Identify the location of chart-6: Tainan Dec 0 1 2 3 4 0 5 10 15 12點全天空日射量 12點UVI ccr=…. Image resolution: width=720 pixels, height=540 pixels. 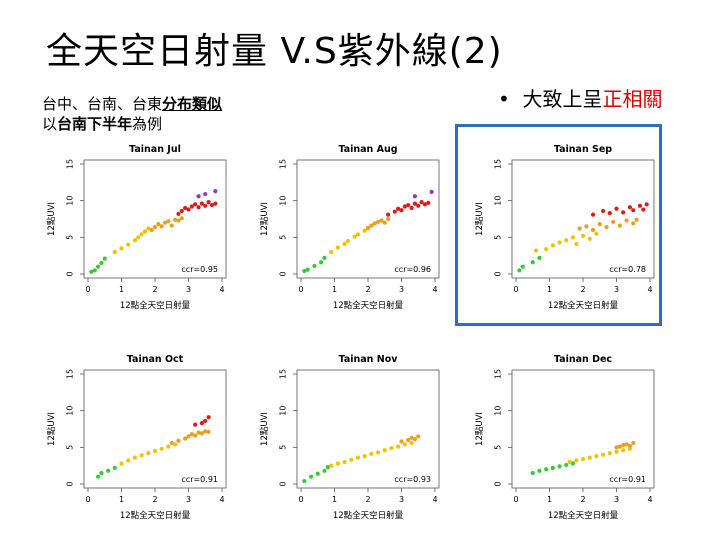
(564, 437).